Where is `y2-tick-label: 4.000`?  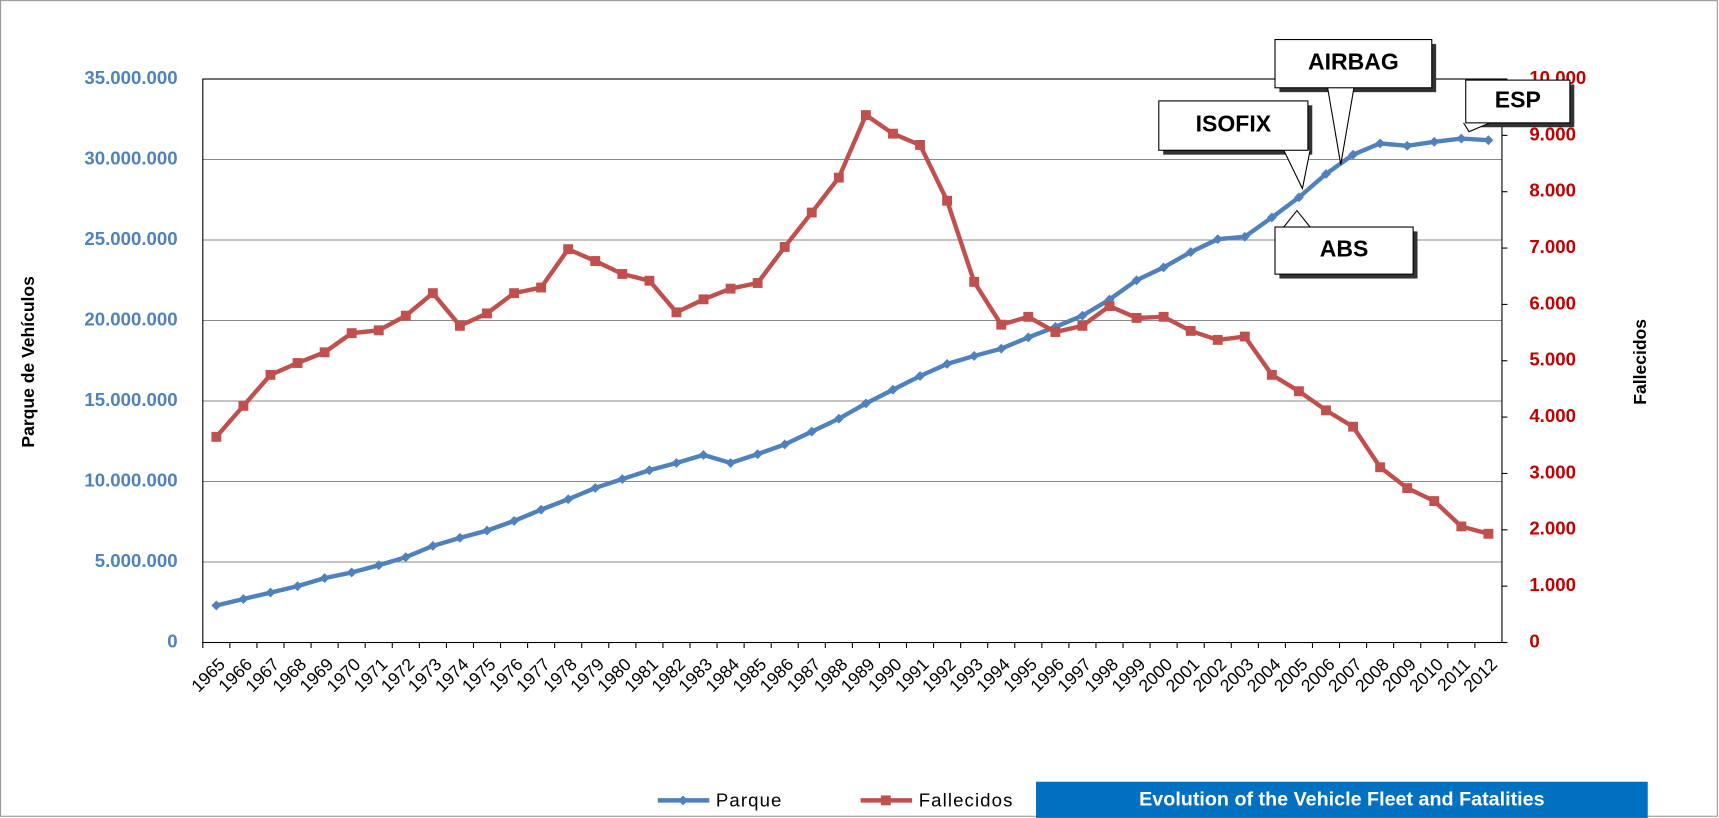 y2-tick-label: 4.000 is located at coordinates (1552, 415).